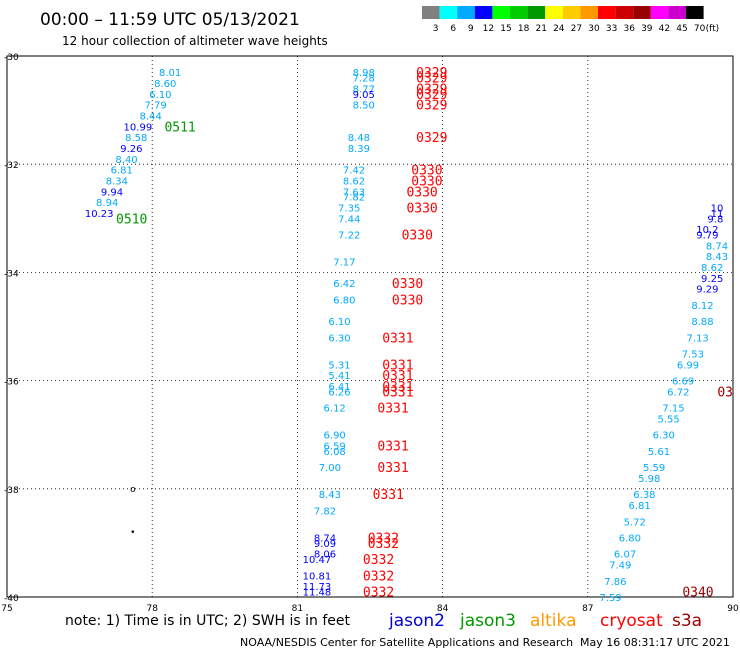  I want to click on chart-title: 00:00 – 11:59 UTC 05/13/2021, so click(170, 20).